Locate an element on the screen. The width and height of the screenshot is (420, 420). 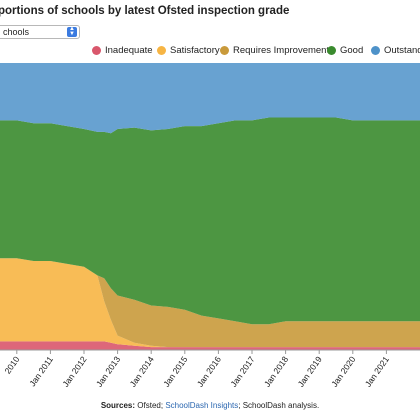
school-type-select-value: chools is located at coordinates (16, 32).